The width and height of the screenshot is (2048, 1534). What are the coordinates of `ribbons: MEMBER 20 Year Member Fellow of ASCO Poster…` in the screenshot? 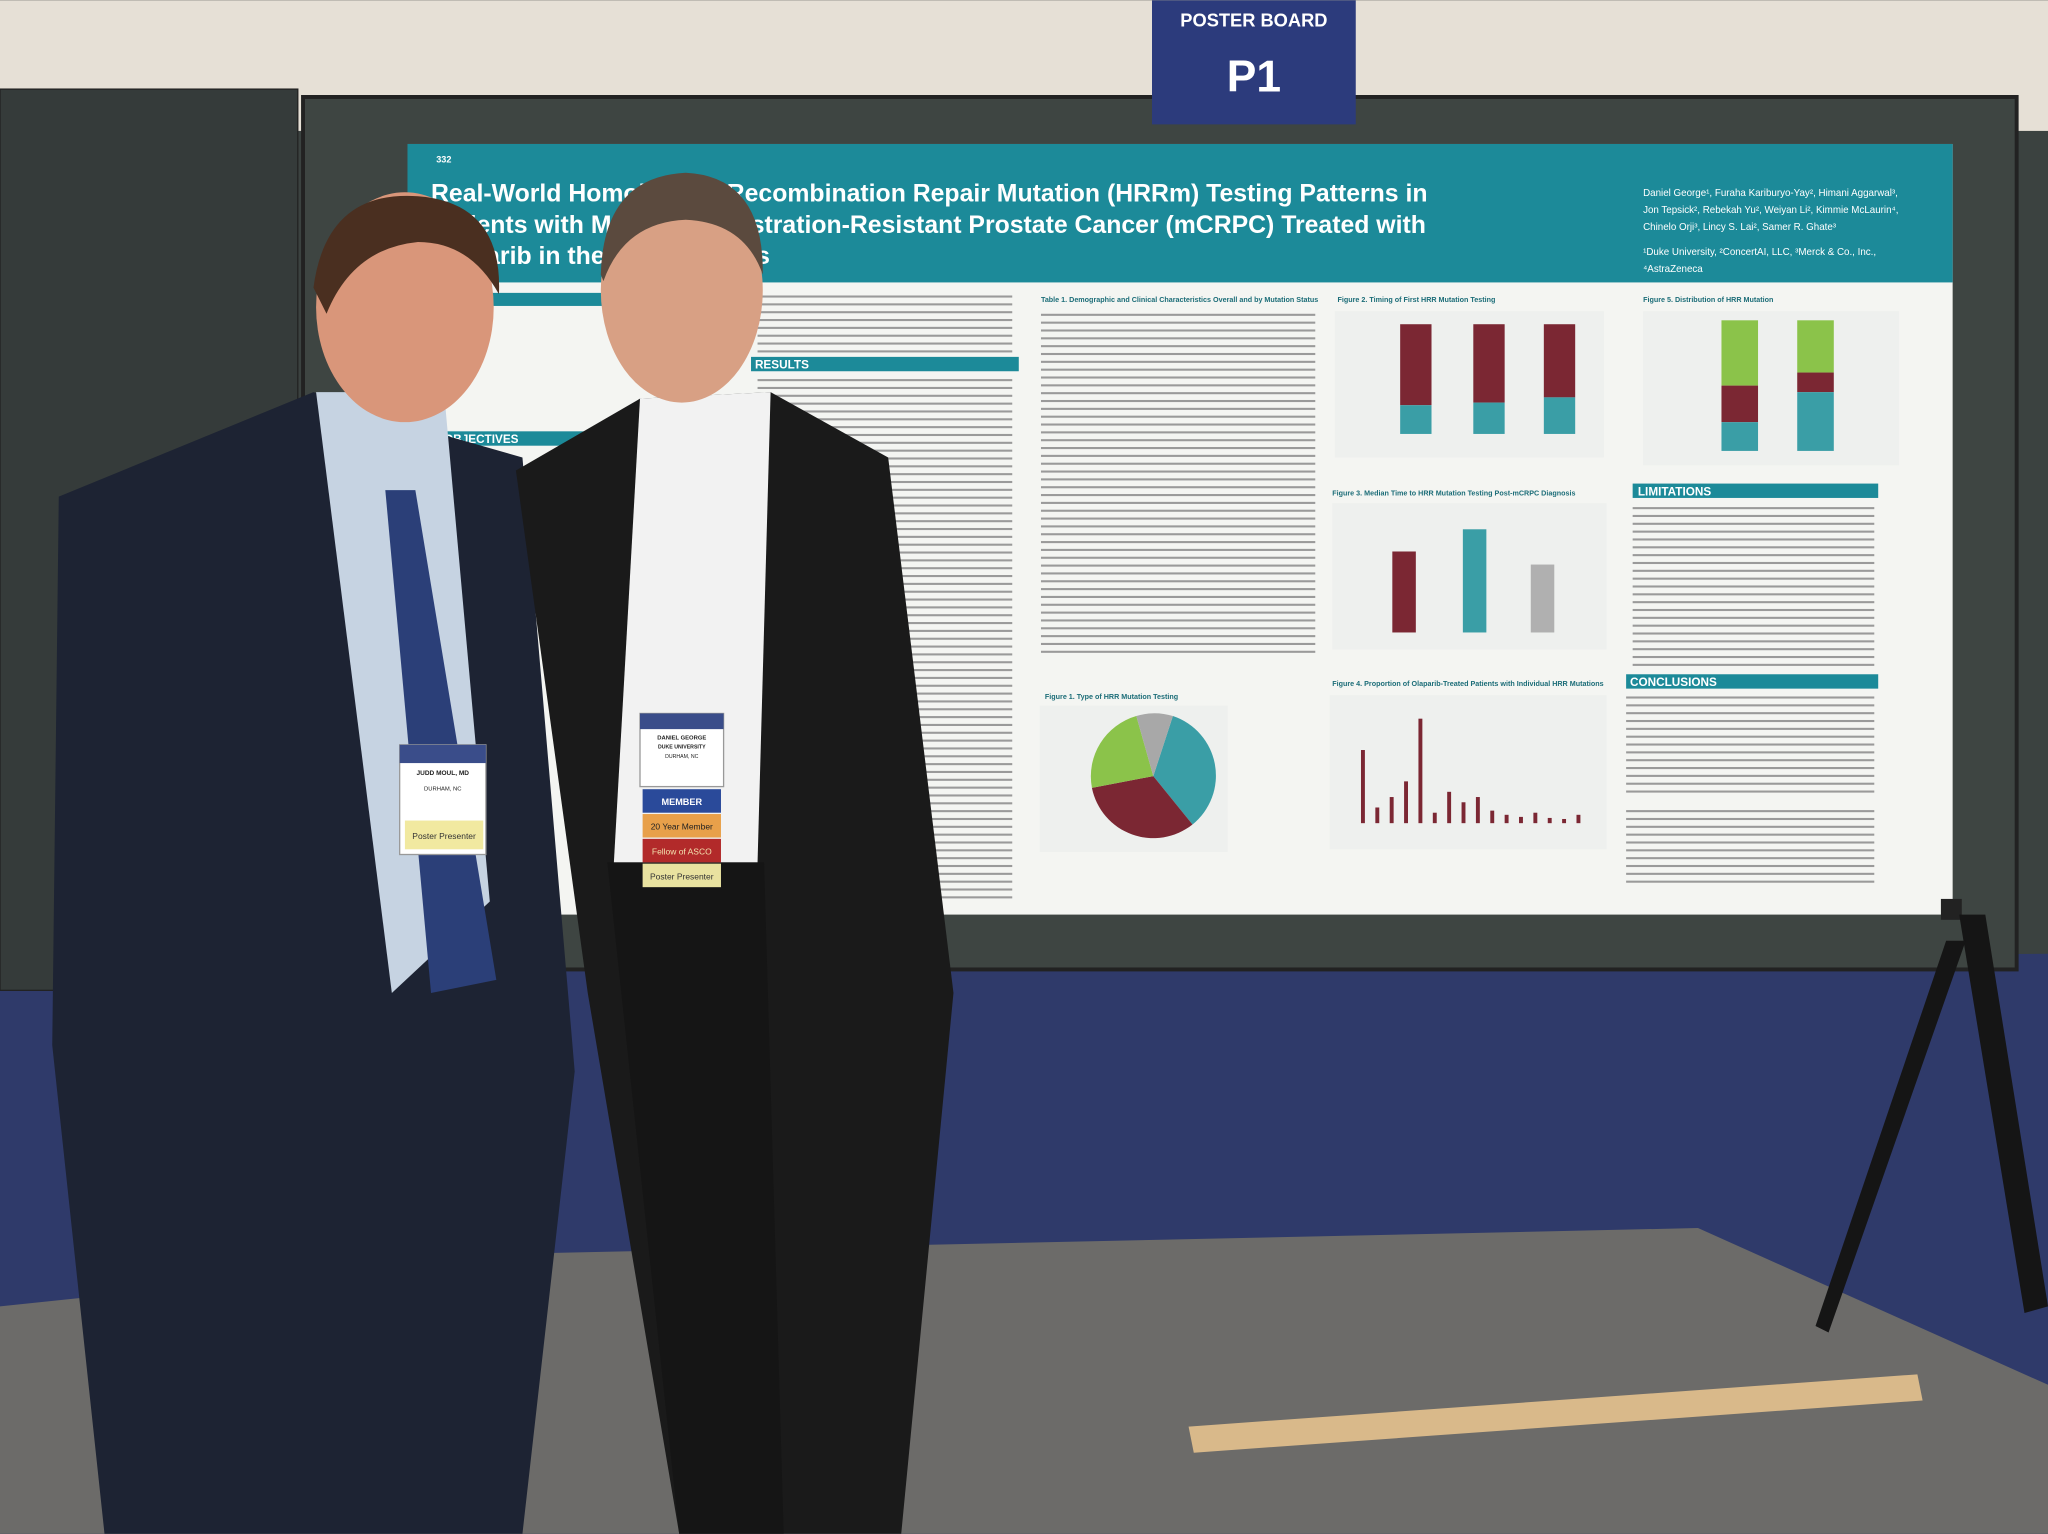 It's located at (681, 838).